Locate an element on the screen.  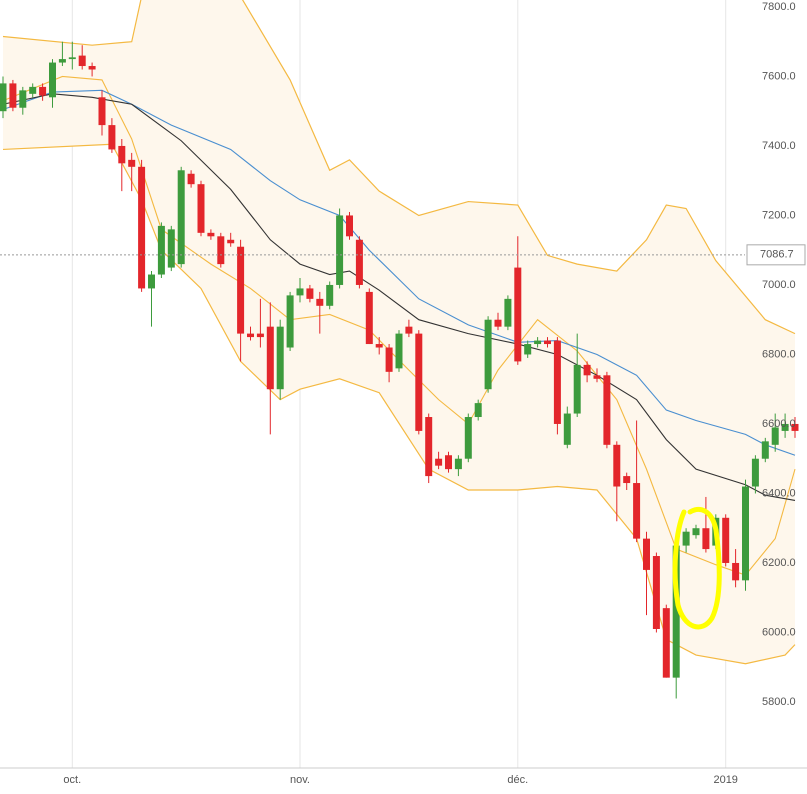
y-tick-label: 6400.0 is located at coordinates (779, 493).